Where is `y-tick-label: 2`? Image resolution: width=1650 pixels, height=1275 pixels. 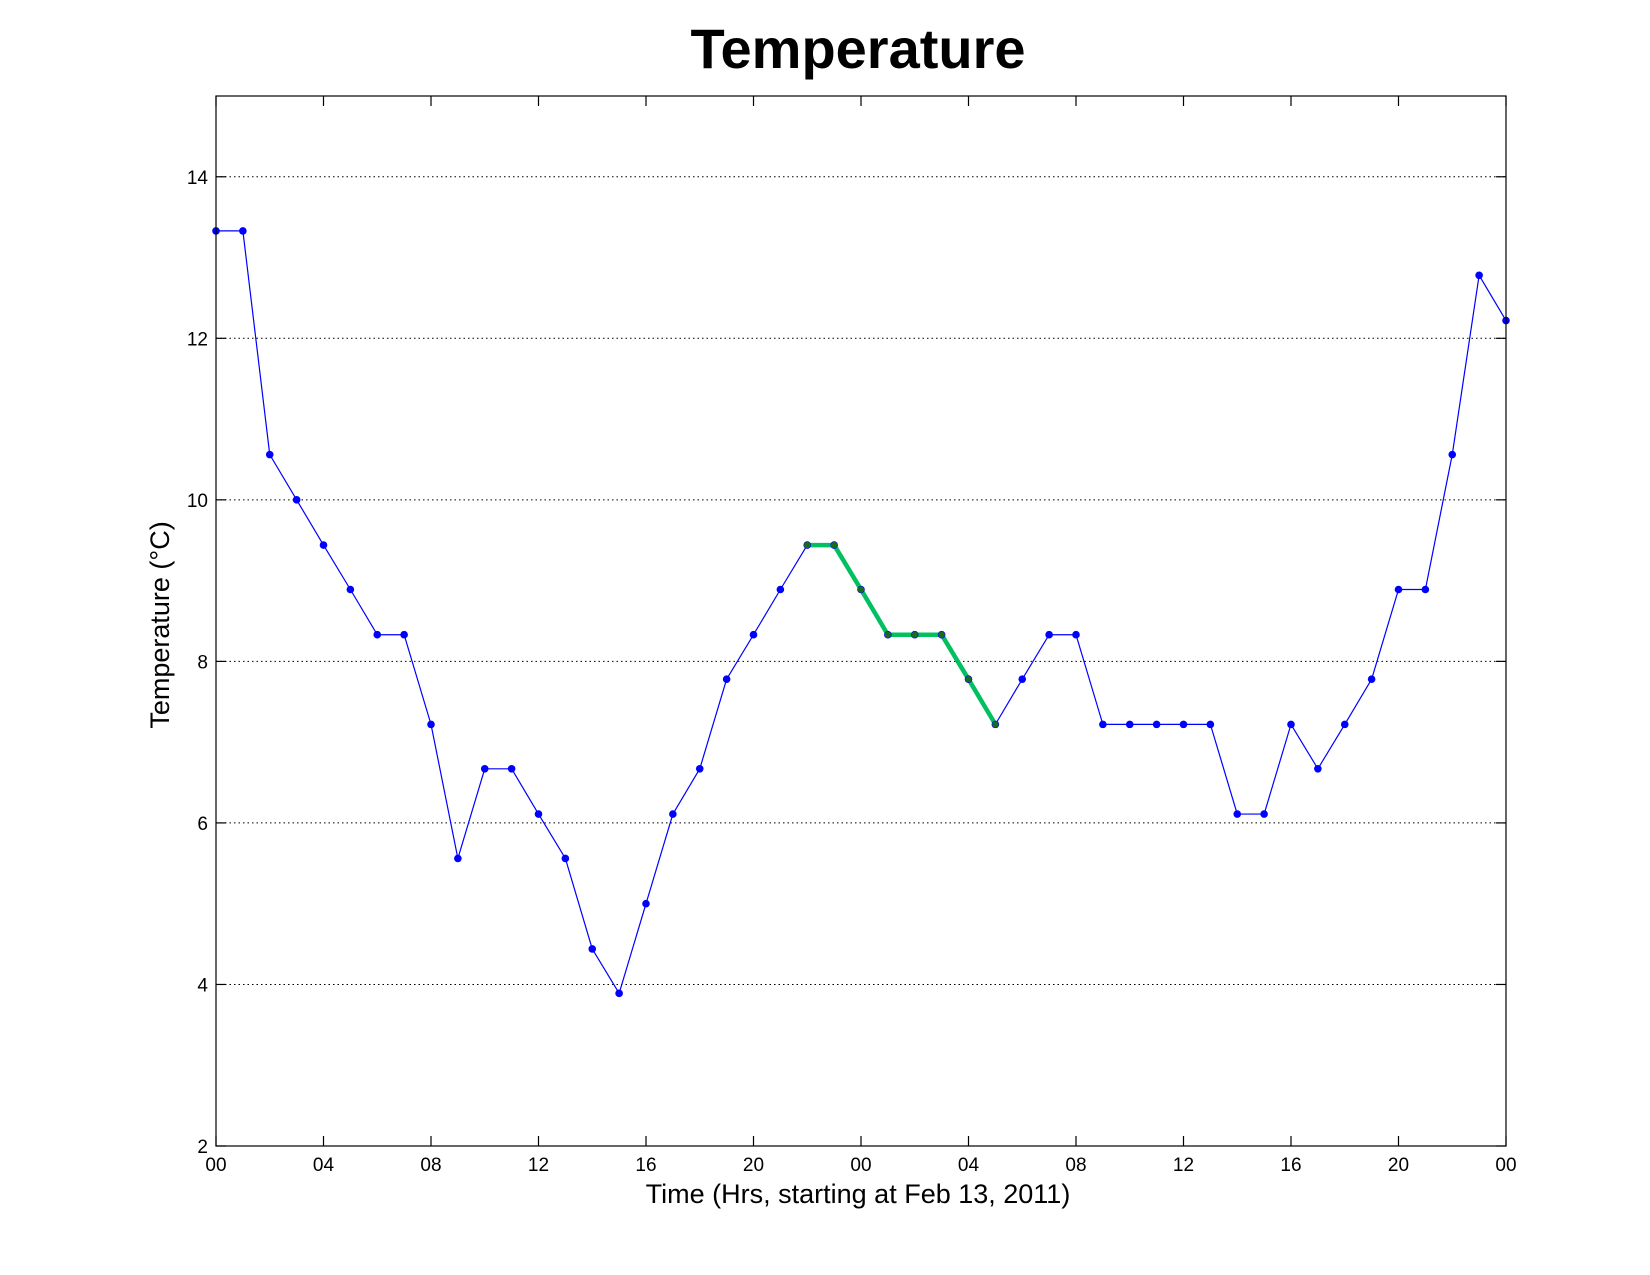
y-tick-label: 2 is located at coordinates (202, 1147).